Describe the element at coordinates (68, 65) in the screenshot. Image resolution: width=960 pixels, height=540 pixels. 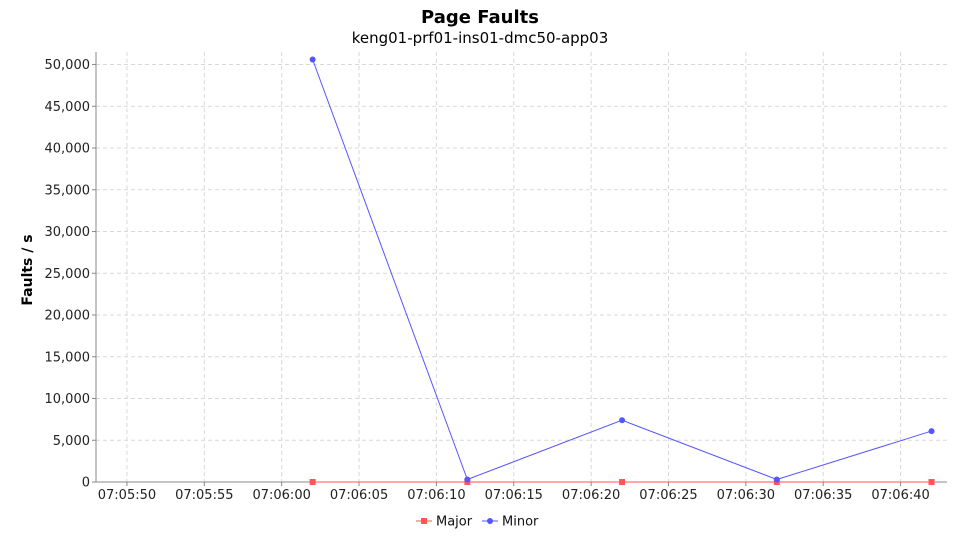
I see `y-tick-label: 50,000` at that location.